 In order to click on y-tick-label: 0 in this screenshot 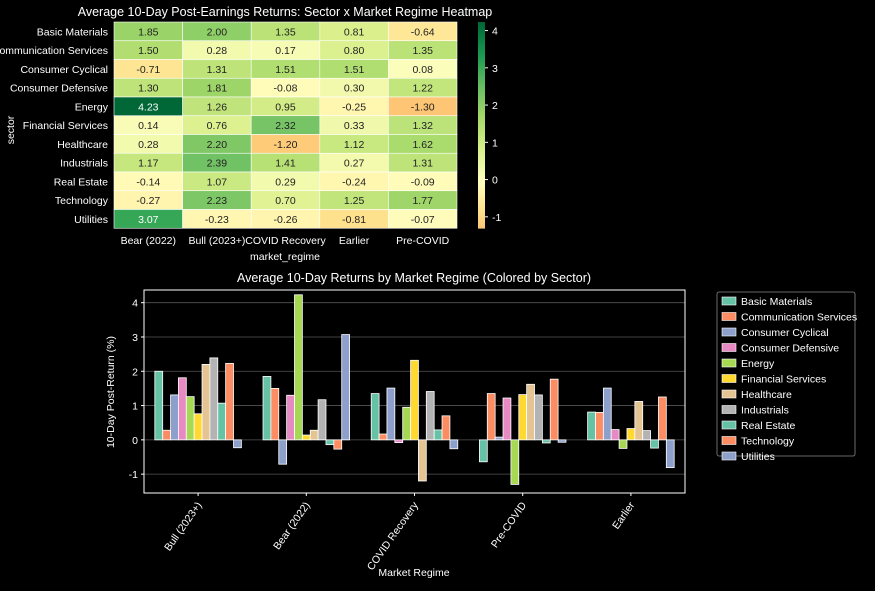, I will do `click(135, 441)`.